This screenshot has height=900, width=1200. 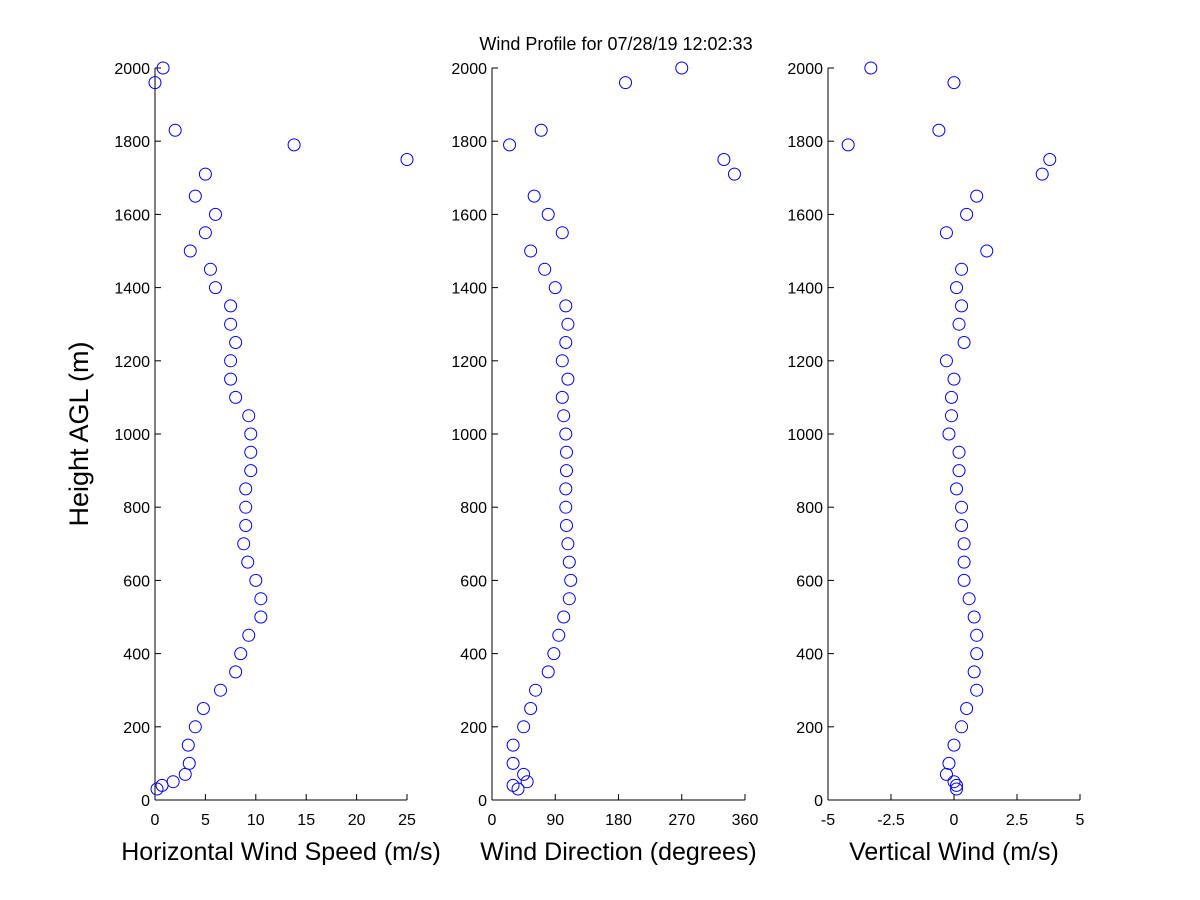 I want to click on x-tick-label: 10, so click(x=256, y=820).